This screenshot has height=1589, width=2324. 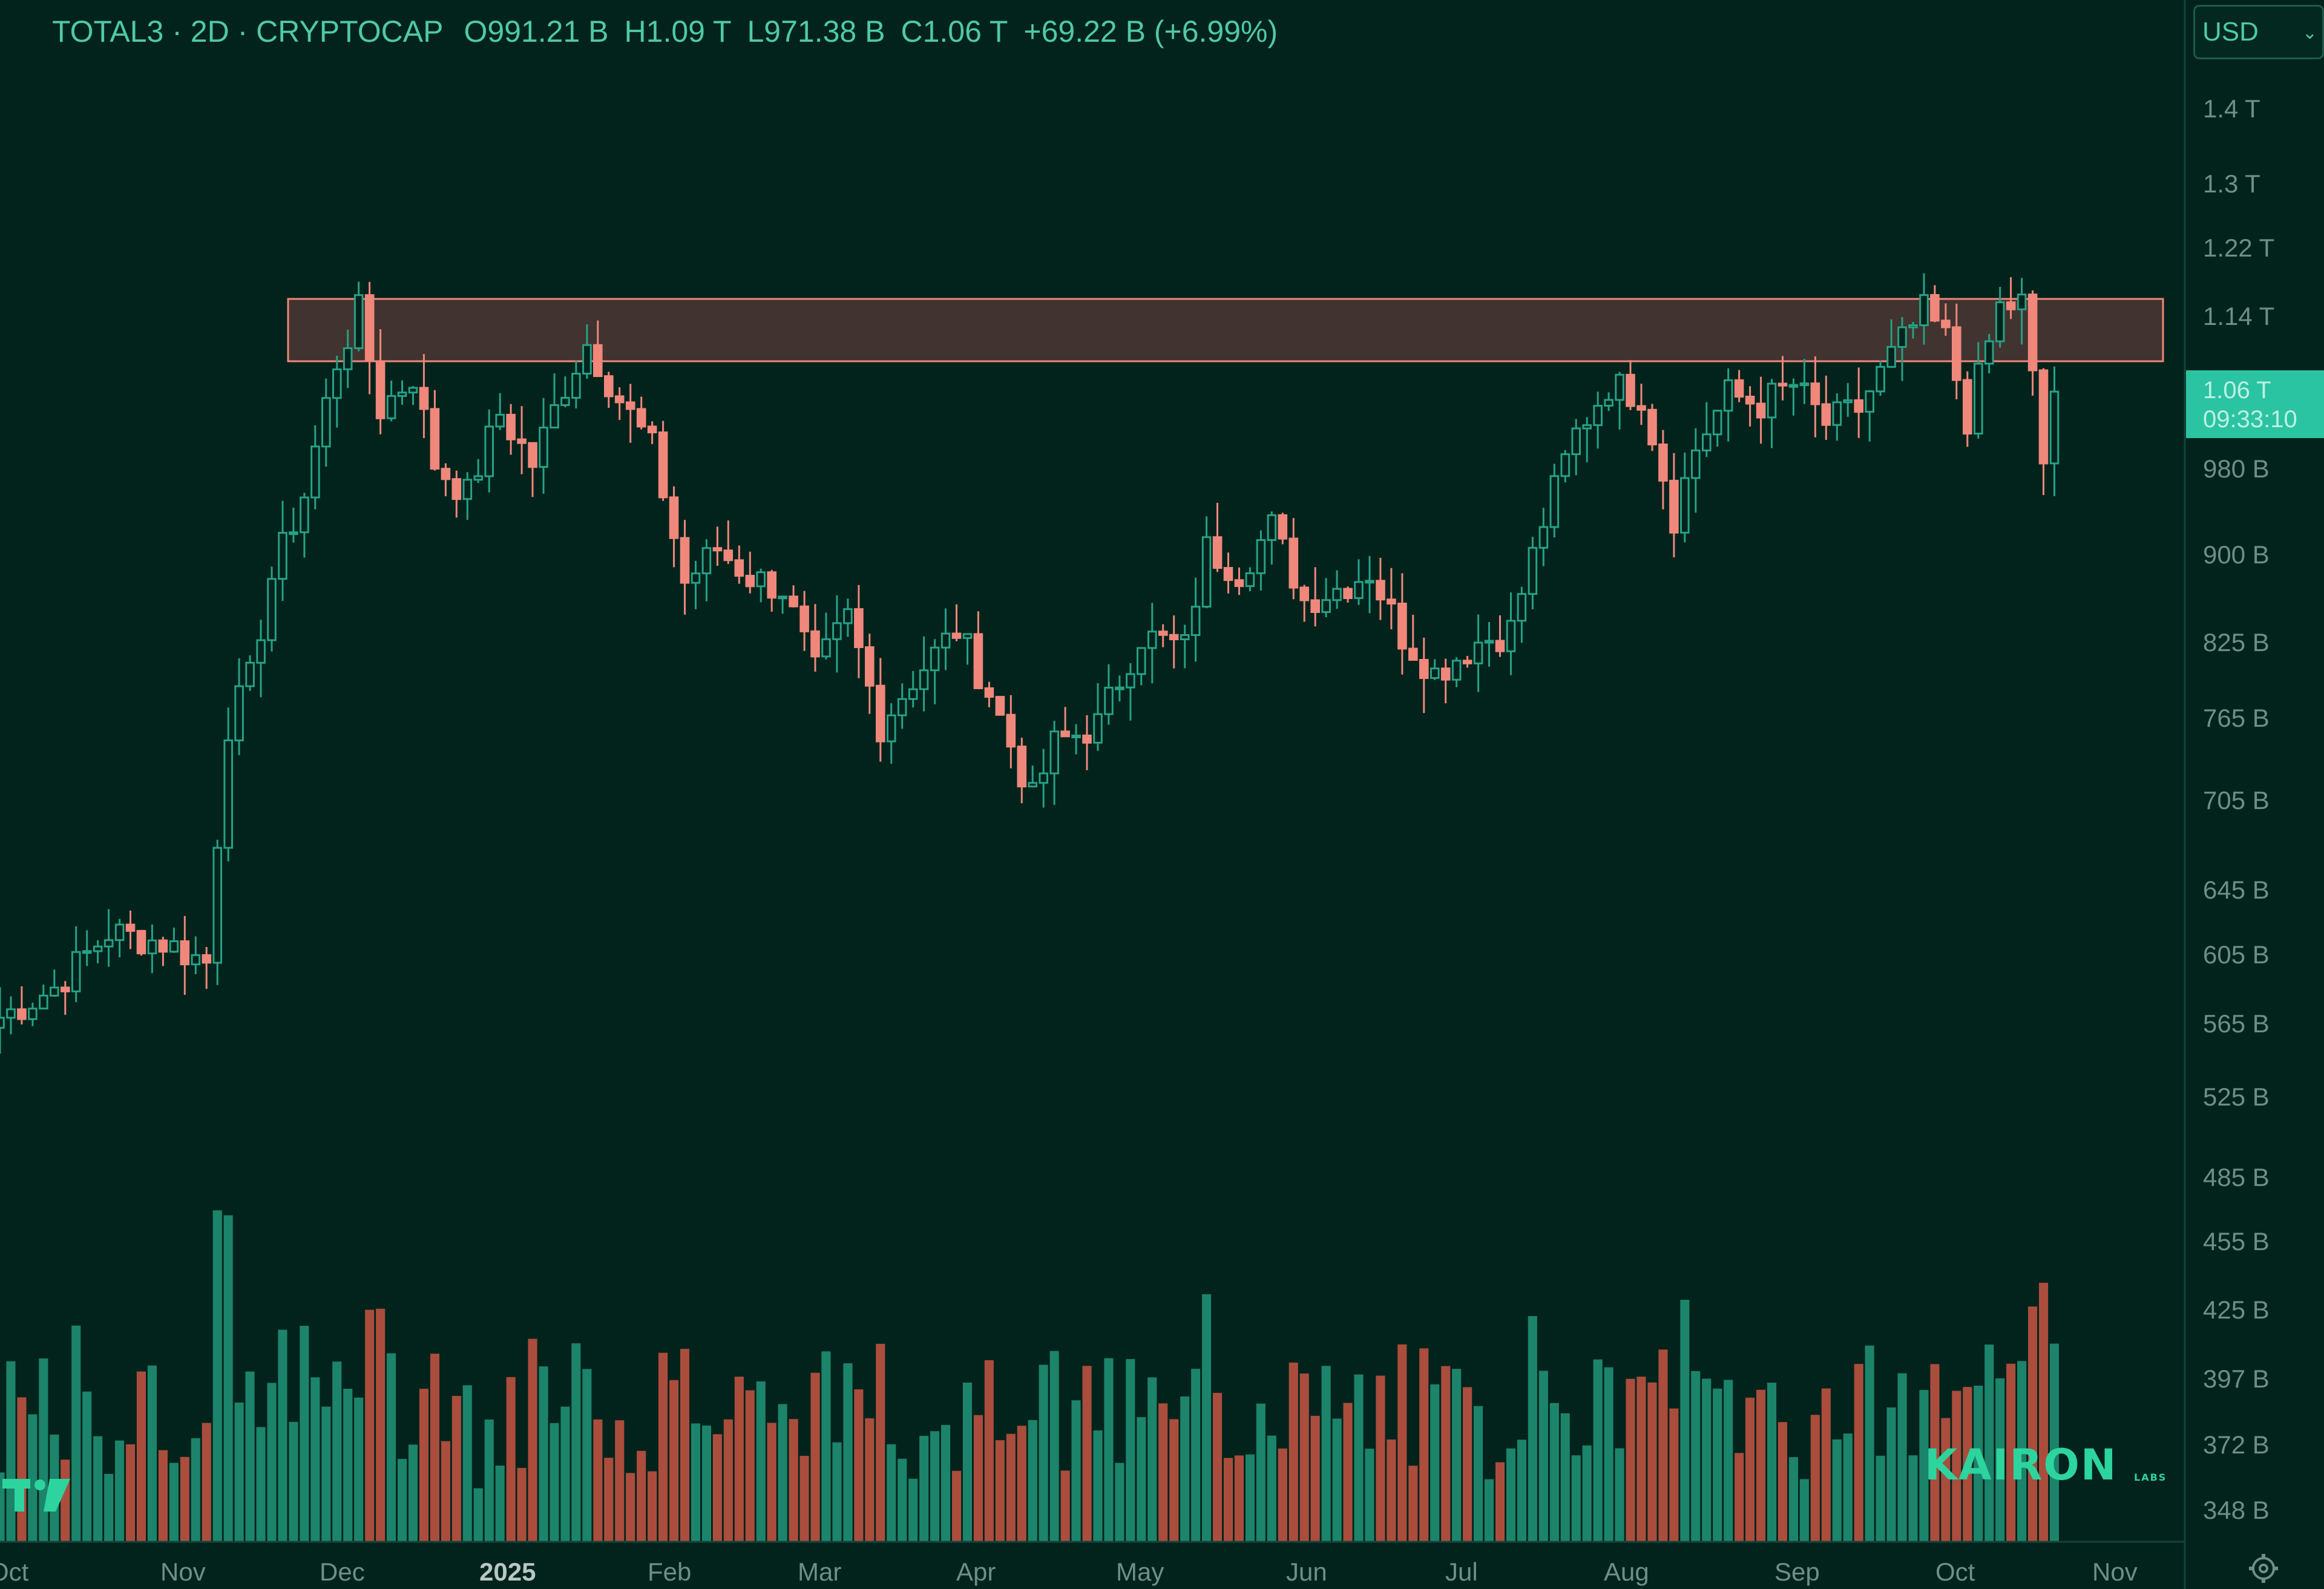 I want to click on price-tick-label: 372 B, so click(x=2236, y=1445).